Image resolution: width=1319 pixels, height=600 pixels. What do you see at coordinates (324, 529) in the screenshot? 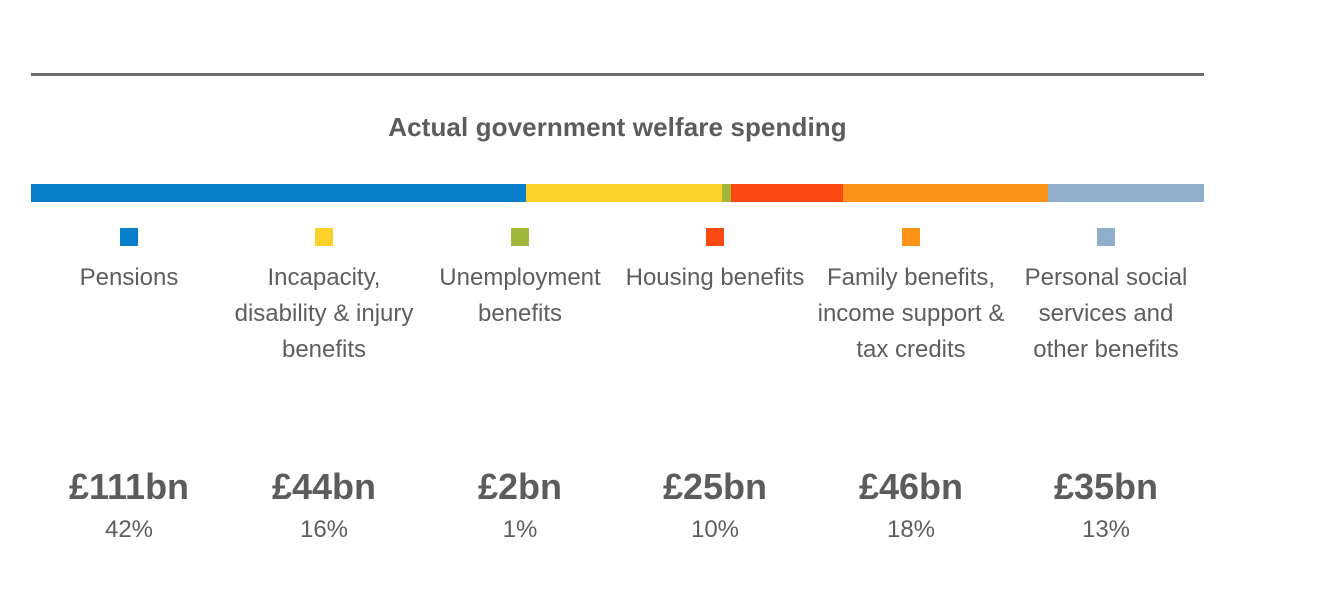
I see `percent-label: 16%` at bounding box center [324, 529].